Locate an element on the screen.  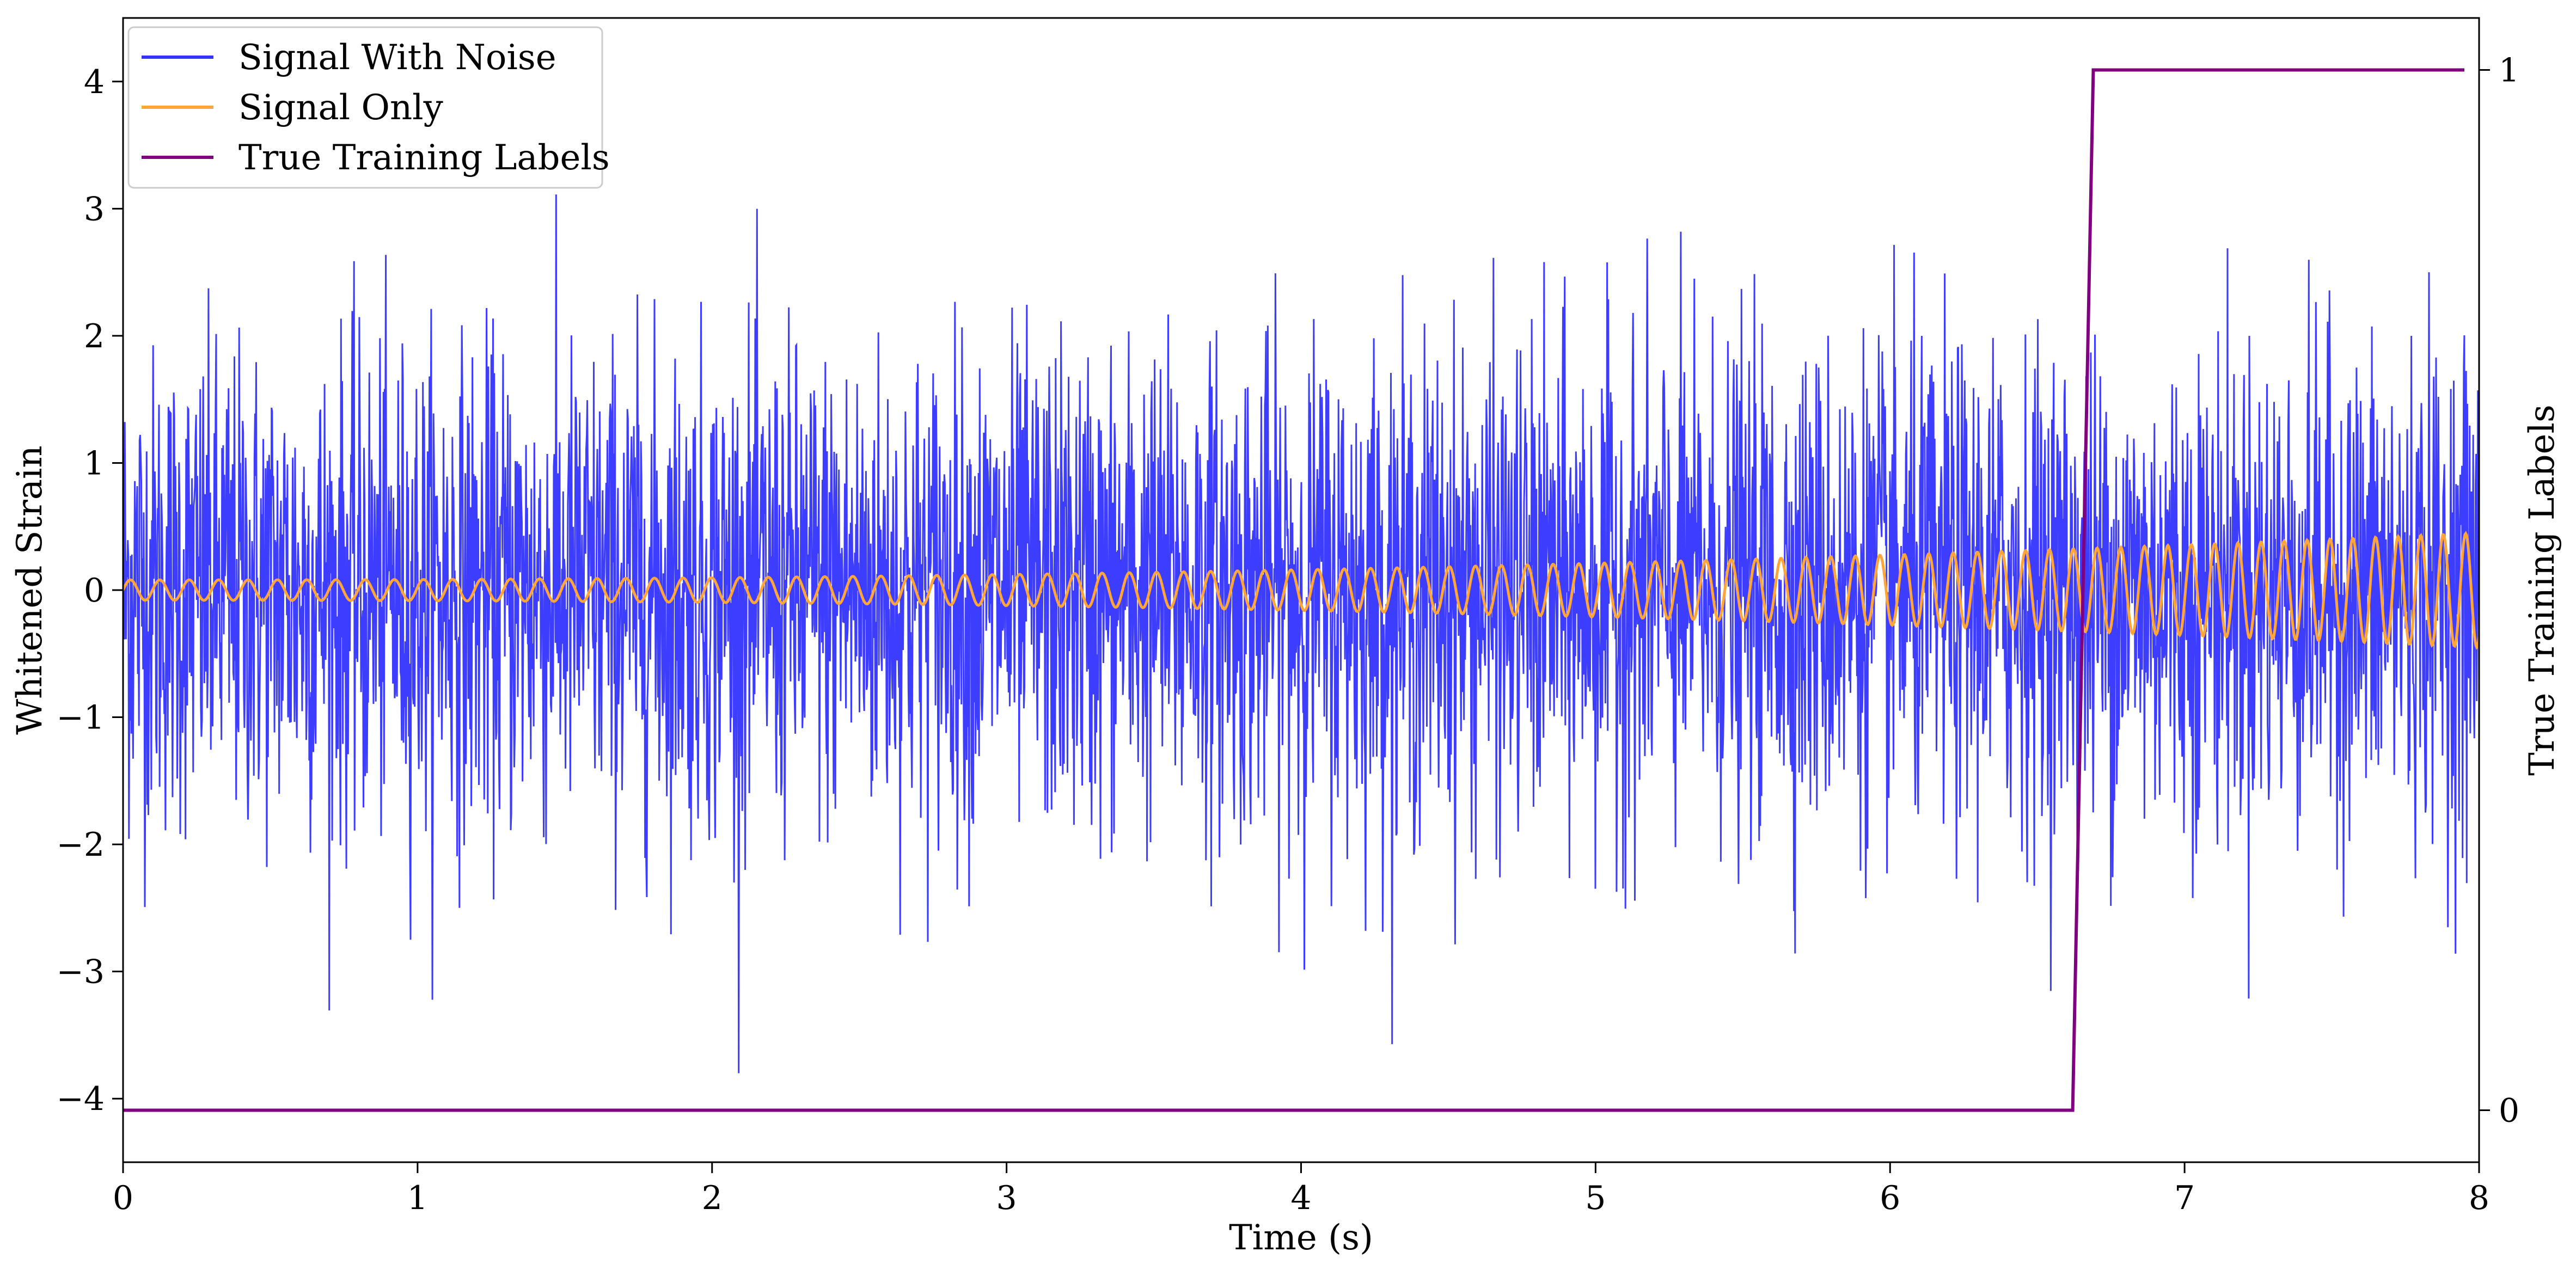
x-tick-label: 0 is located at coordinates (123, 1198).